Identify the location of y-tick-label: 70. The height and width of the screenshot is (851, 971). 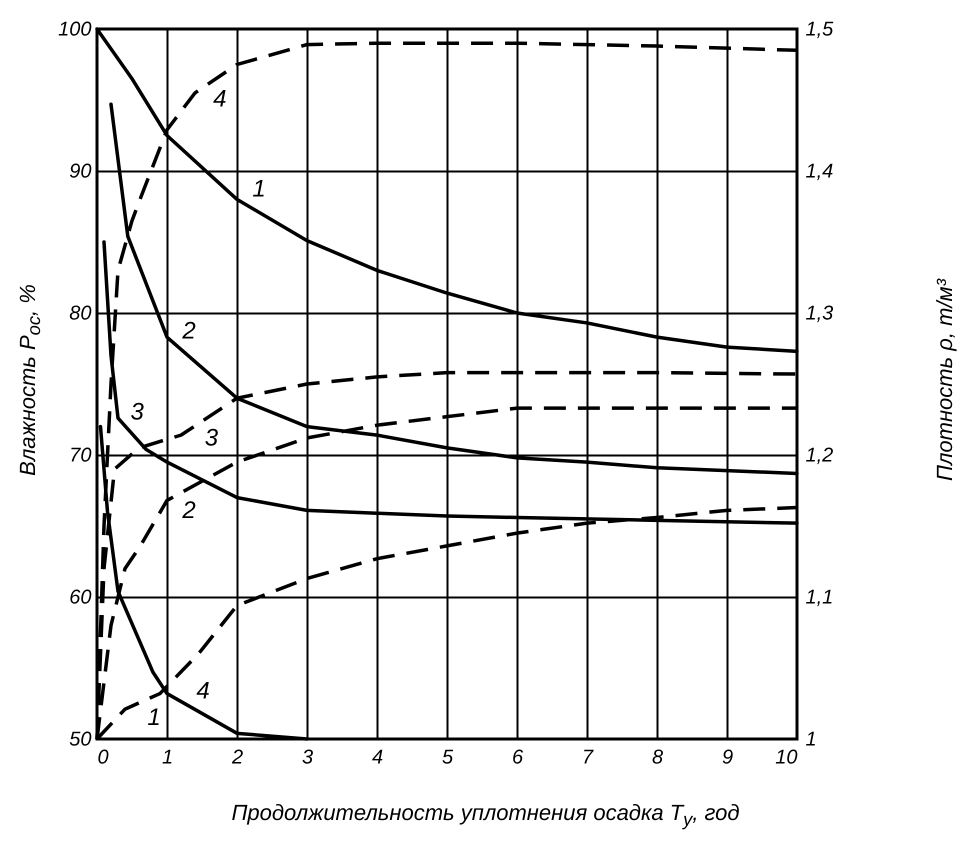
(80, 455).